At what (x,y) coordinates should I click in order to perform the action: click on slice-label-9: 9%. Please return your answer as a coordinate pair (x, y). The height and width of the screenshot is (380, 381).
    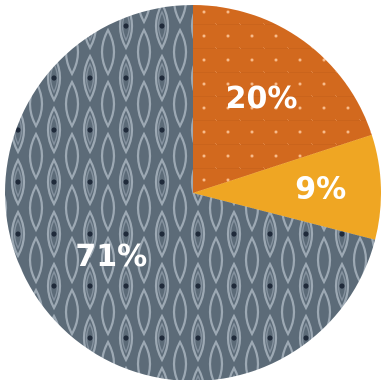
    Looking at the image, I should click on (320, 188).